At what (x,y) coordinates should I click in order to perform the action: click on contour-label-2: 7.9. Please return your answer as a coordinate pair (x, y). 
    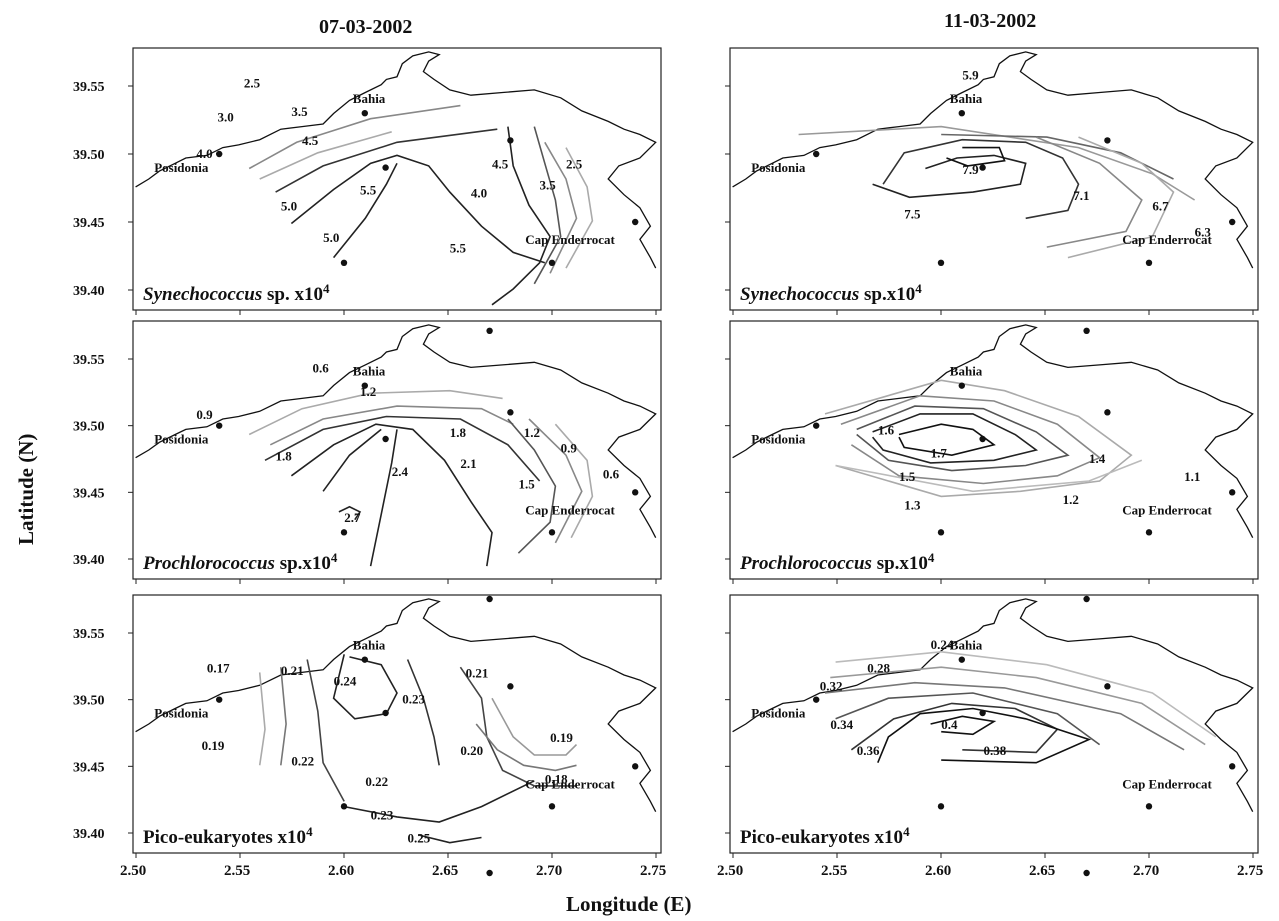
    Looking at the image, I should click on (970, 169).